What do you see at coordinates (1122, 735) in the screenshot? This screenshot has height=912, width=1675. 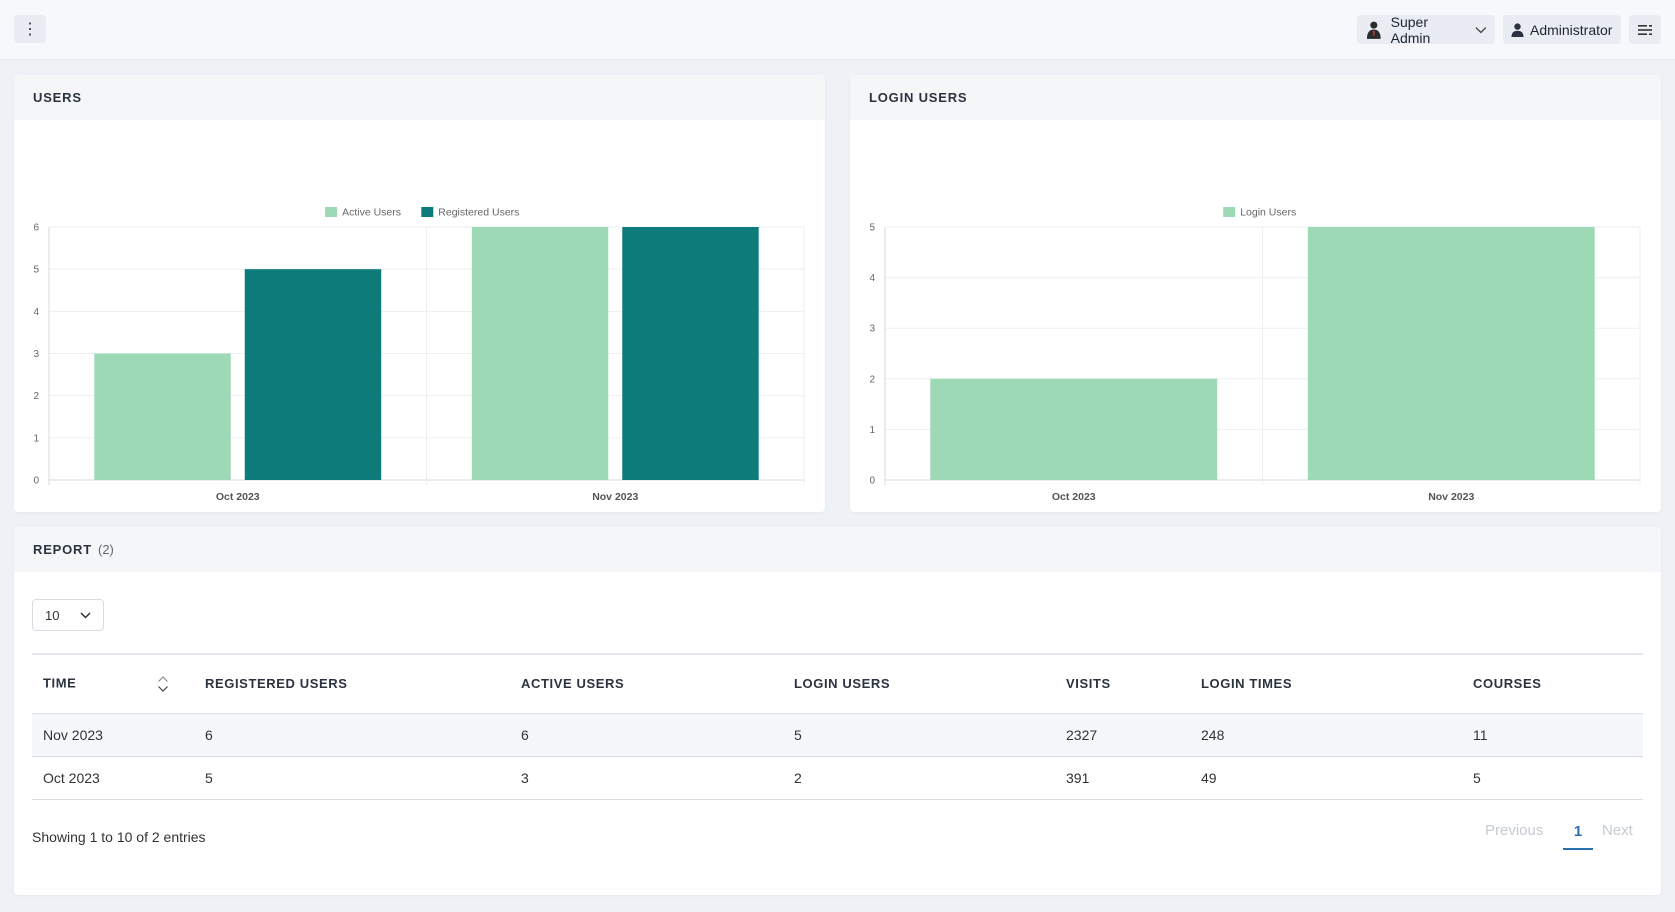 I see `cell-visits: 2327` at bounding box center [1122, 735].